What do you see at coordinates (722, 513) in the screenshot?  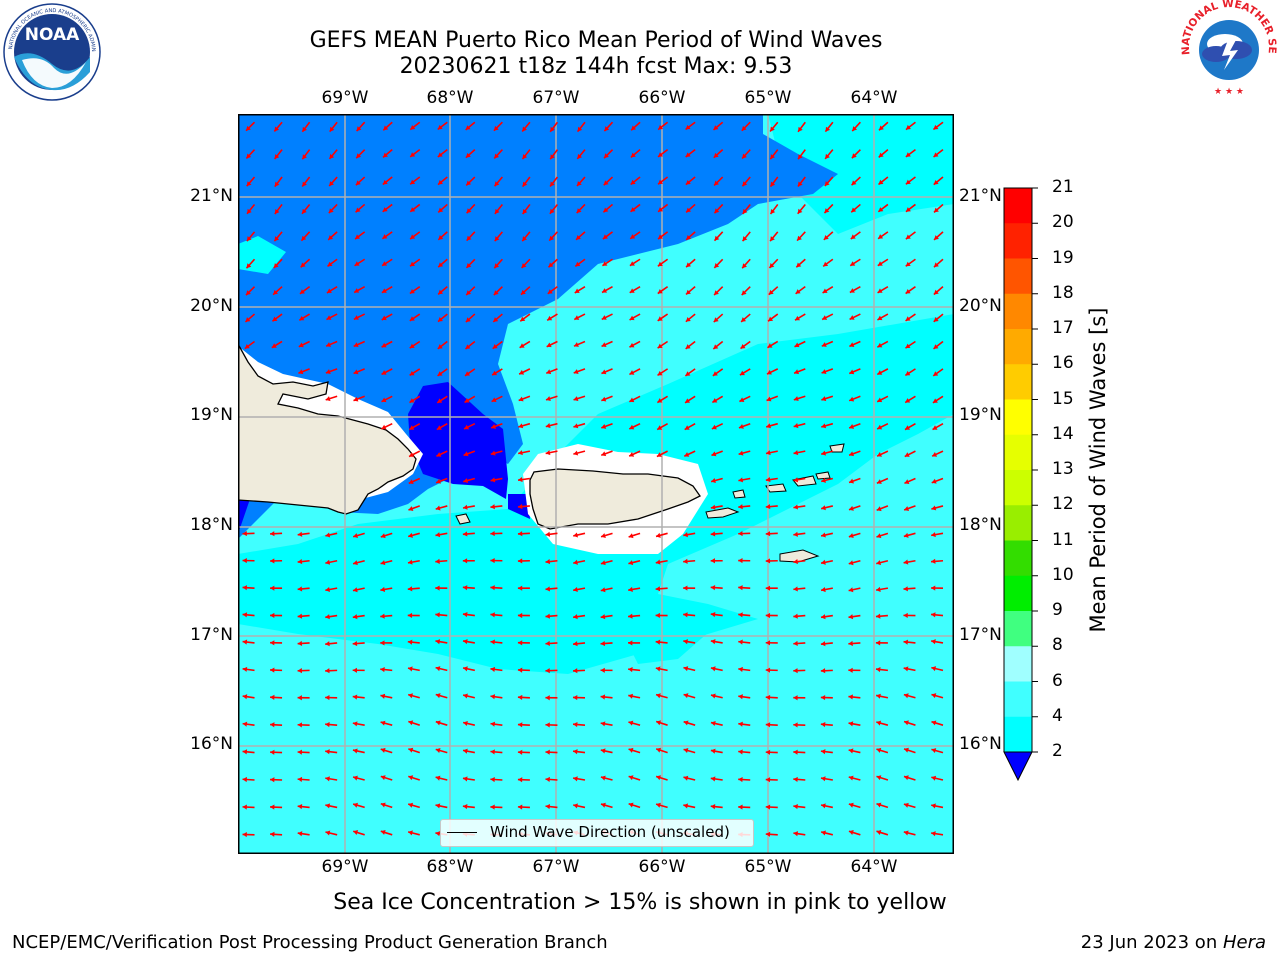 I see `land-vieques` at bounding box center [722, 513].